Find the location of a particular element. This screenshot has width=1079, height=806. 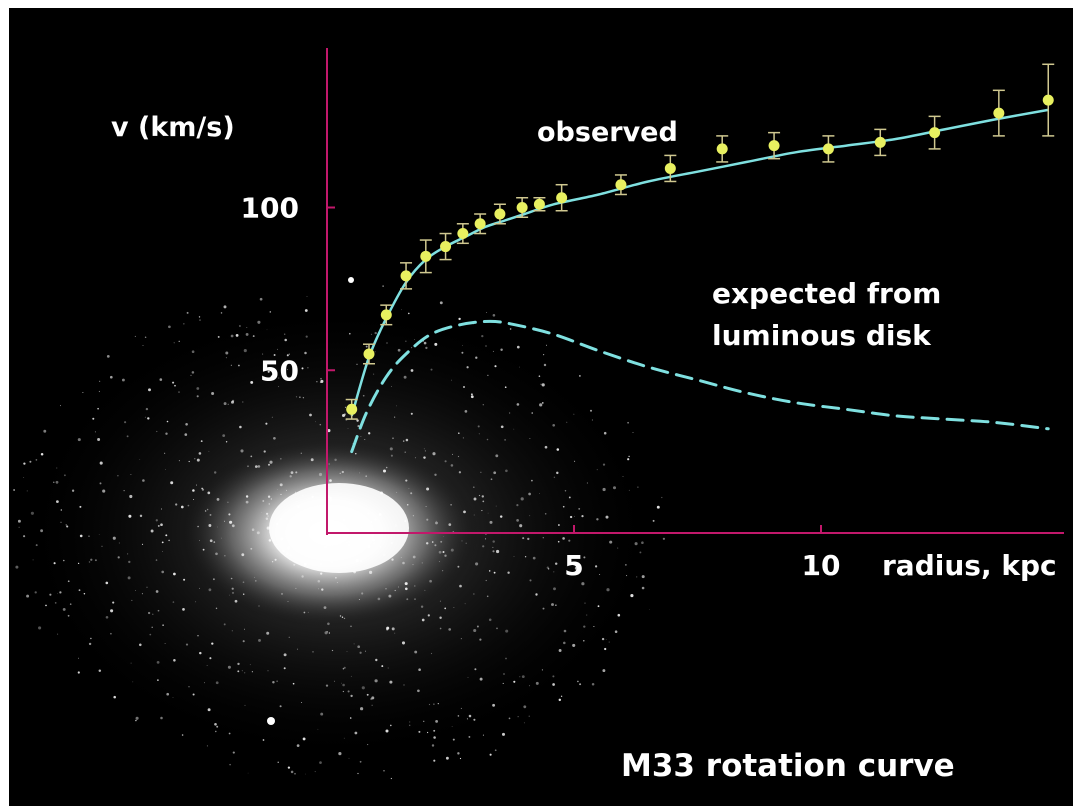

point-marker is located at coordinates (539, 204).